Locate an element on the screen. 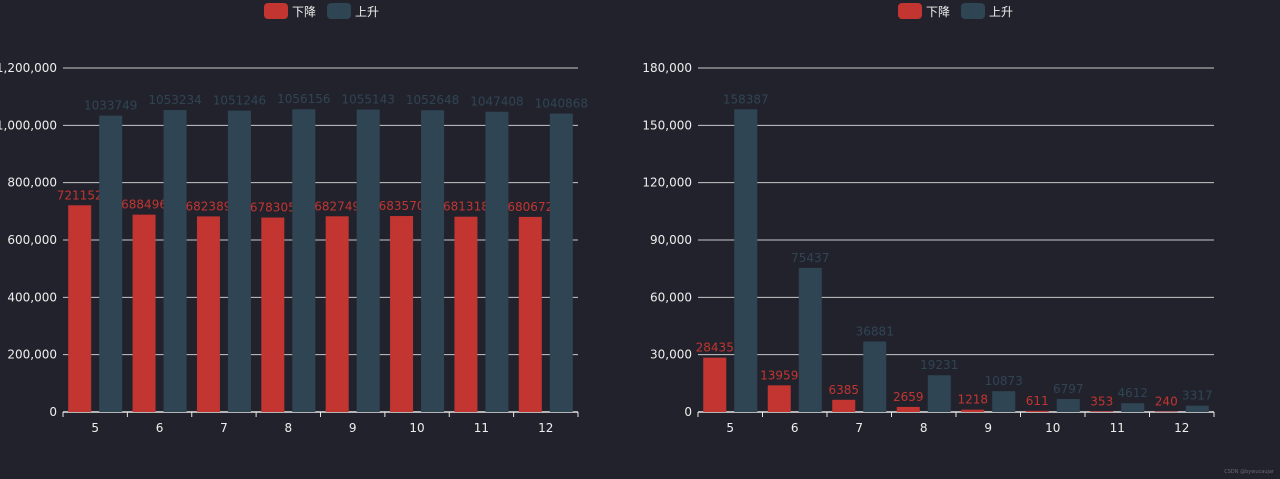  chart1-x-tick-label: 8 is located at coordinates (288, 428).